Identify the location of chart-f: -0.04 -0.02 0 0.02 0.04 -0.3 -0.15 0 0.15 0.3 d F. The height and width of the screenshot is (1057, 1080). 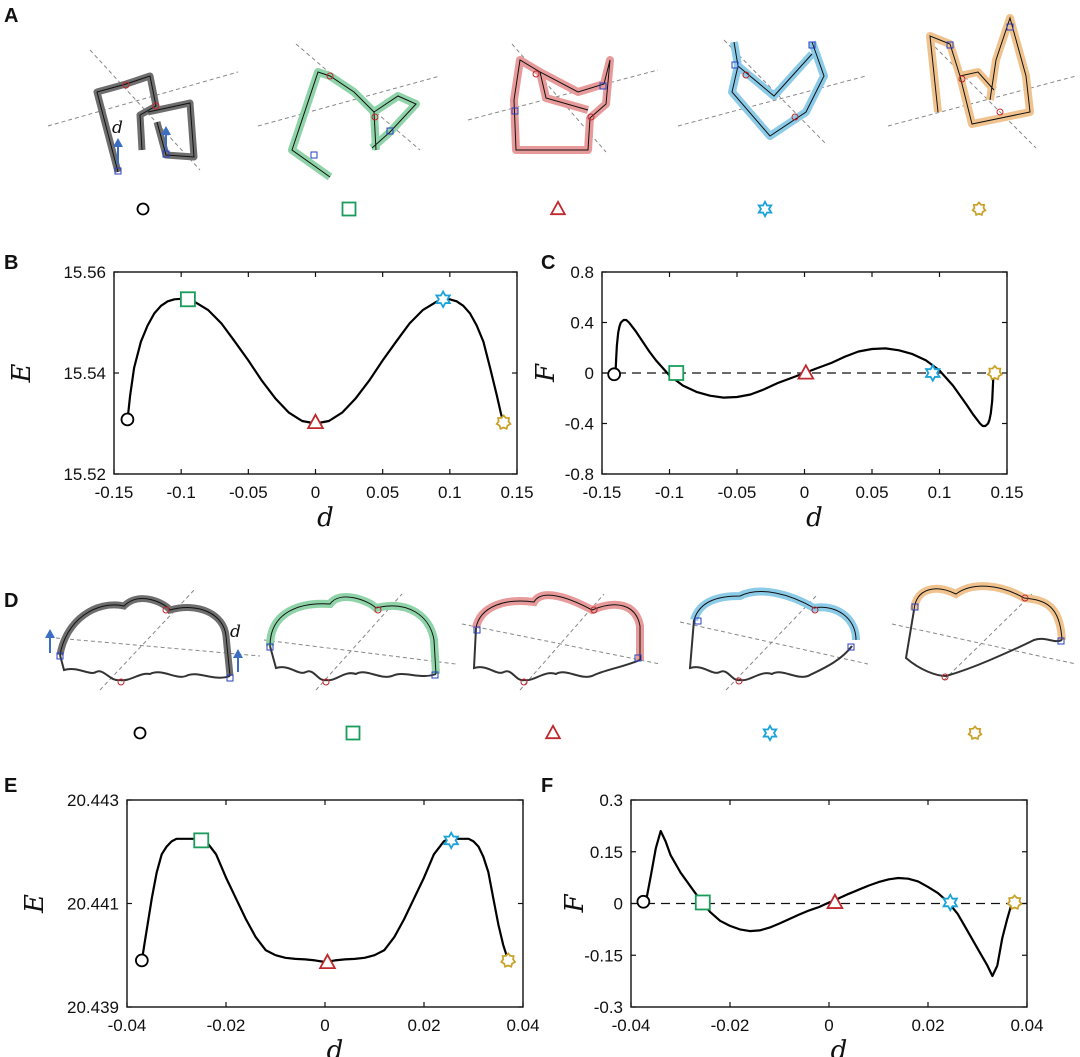
(802, 924).